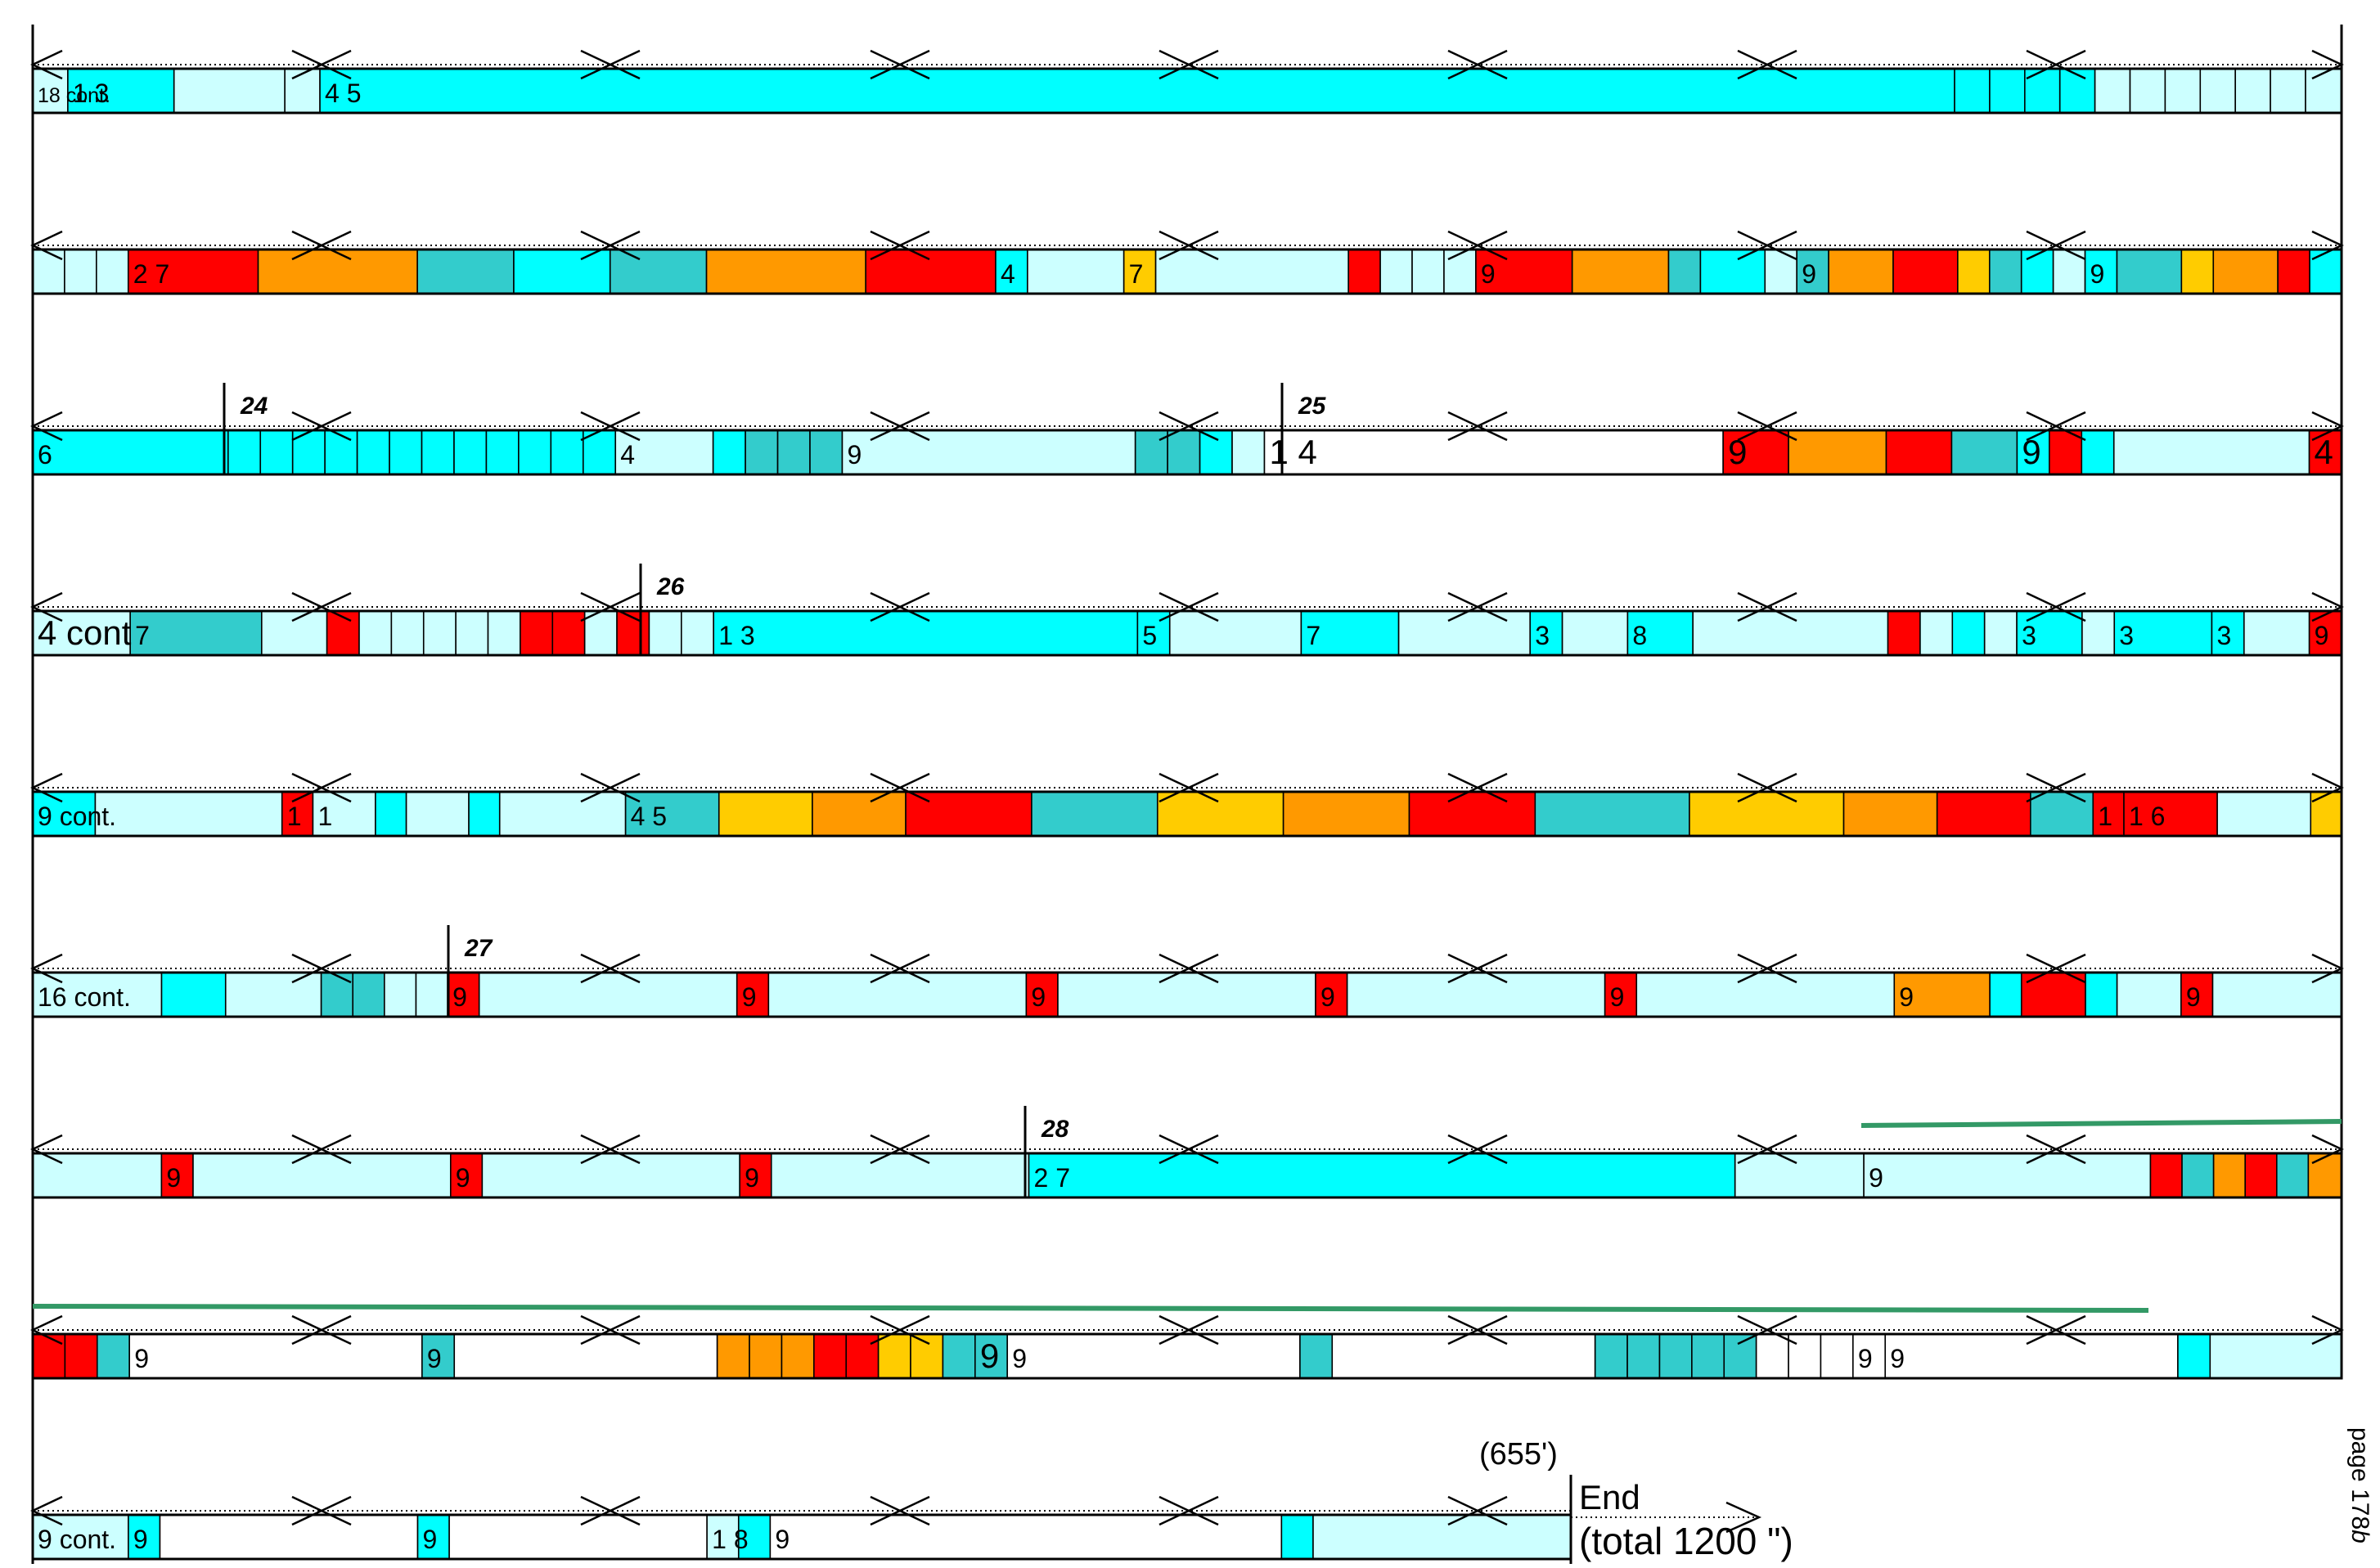 This screenshot has height=1568, width=2380. I want to click on timeline-row: 16 cont. 9 9 9 9 9 9 9, so click(1187, 986).